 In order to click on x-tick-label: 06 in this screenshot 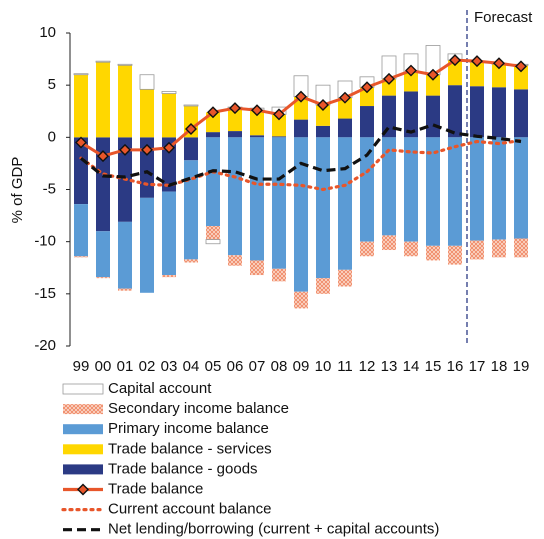, I will do `click(235, 366)`.